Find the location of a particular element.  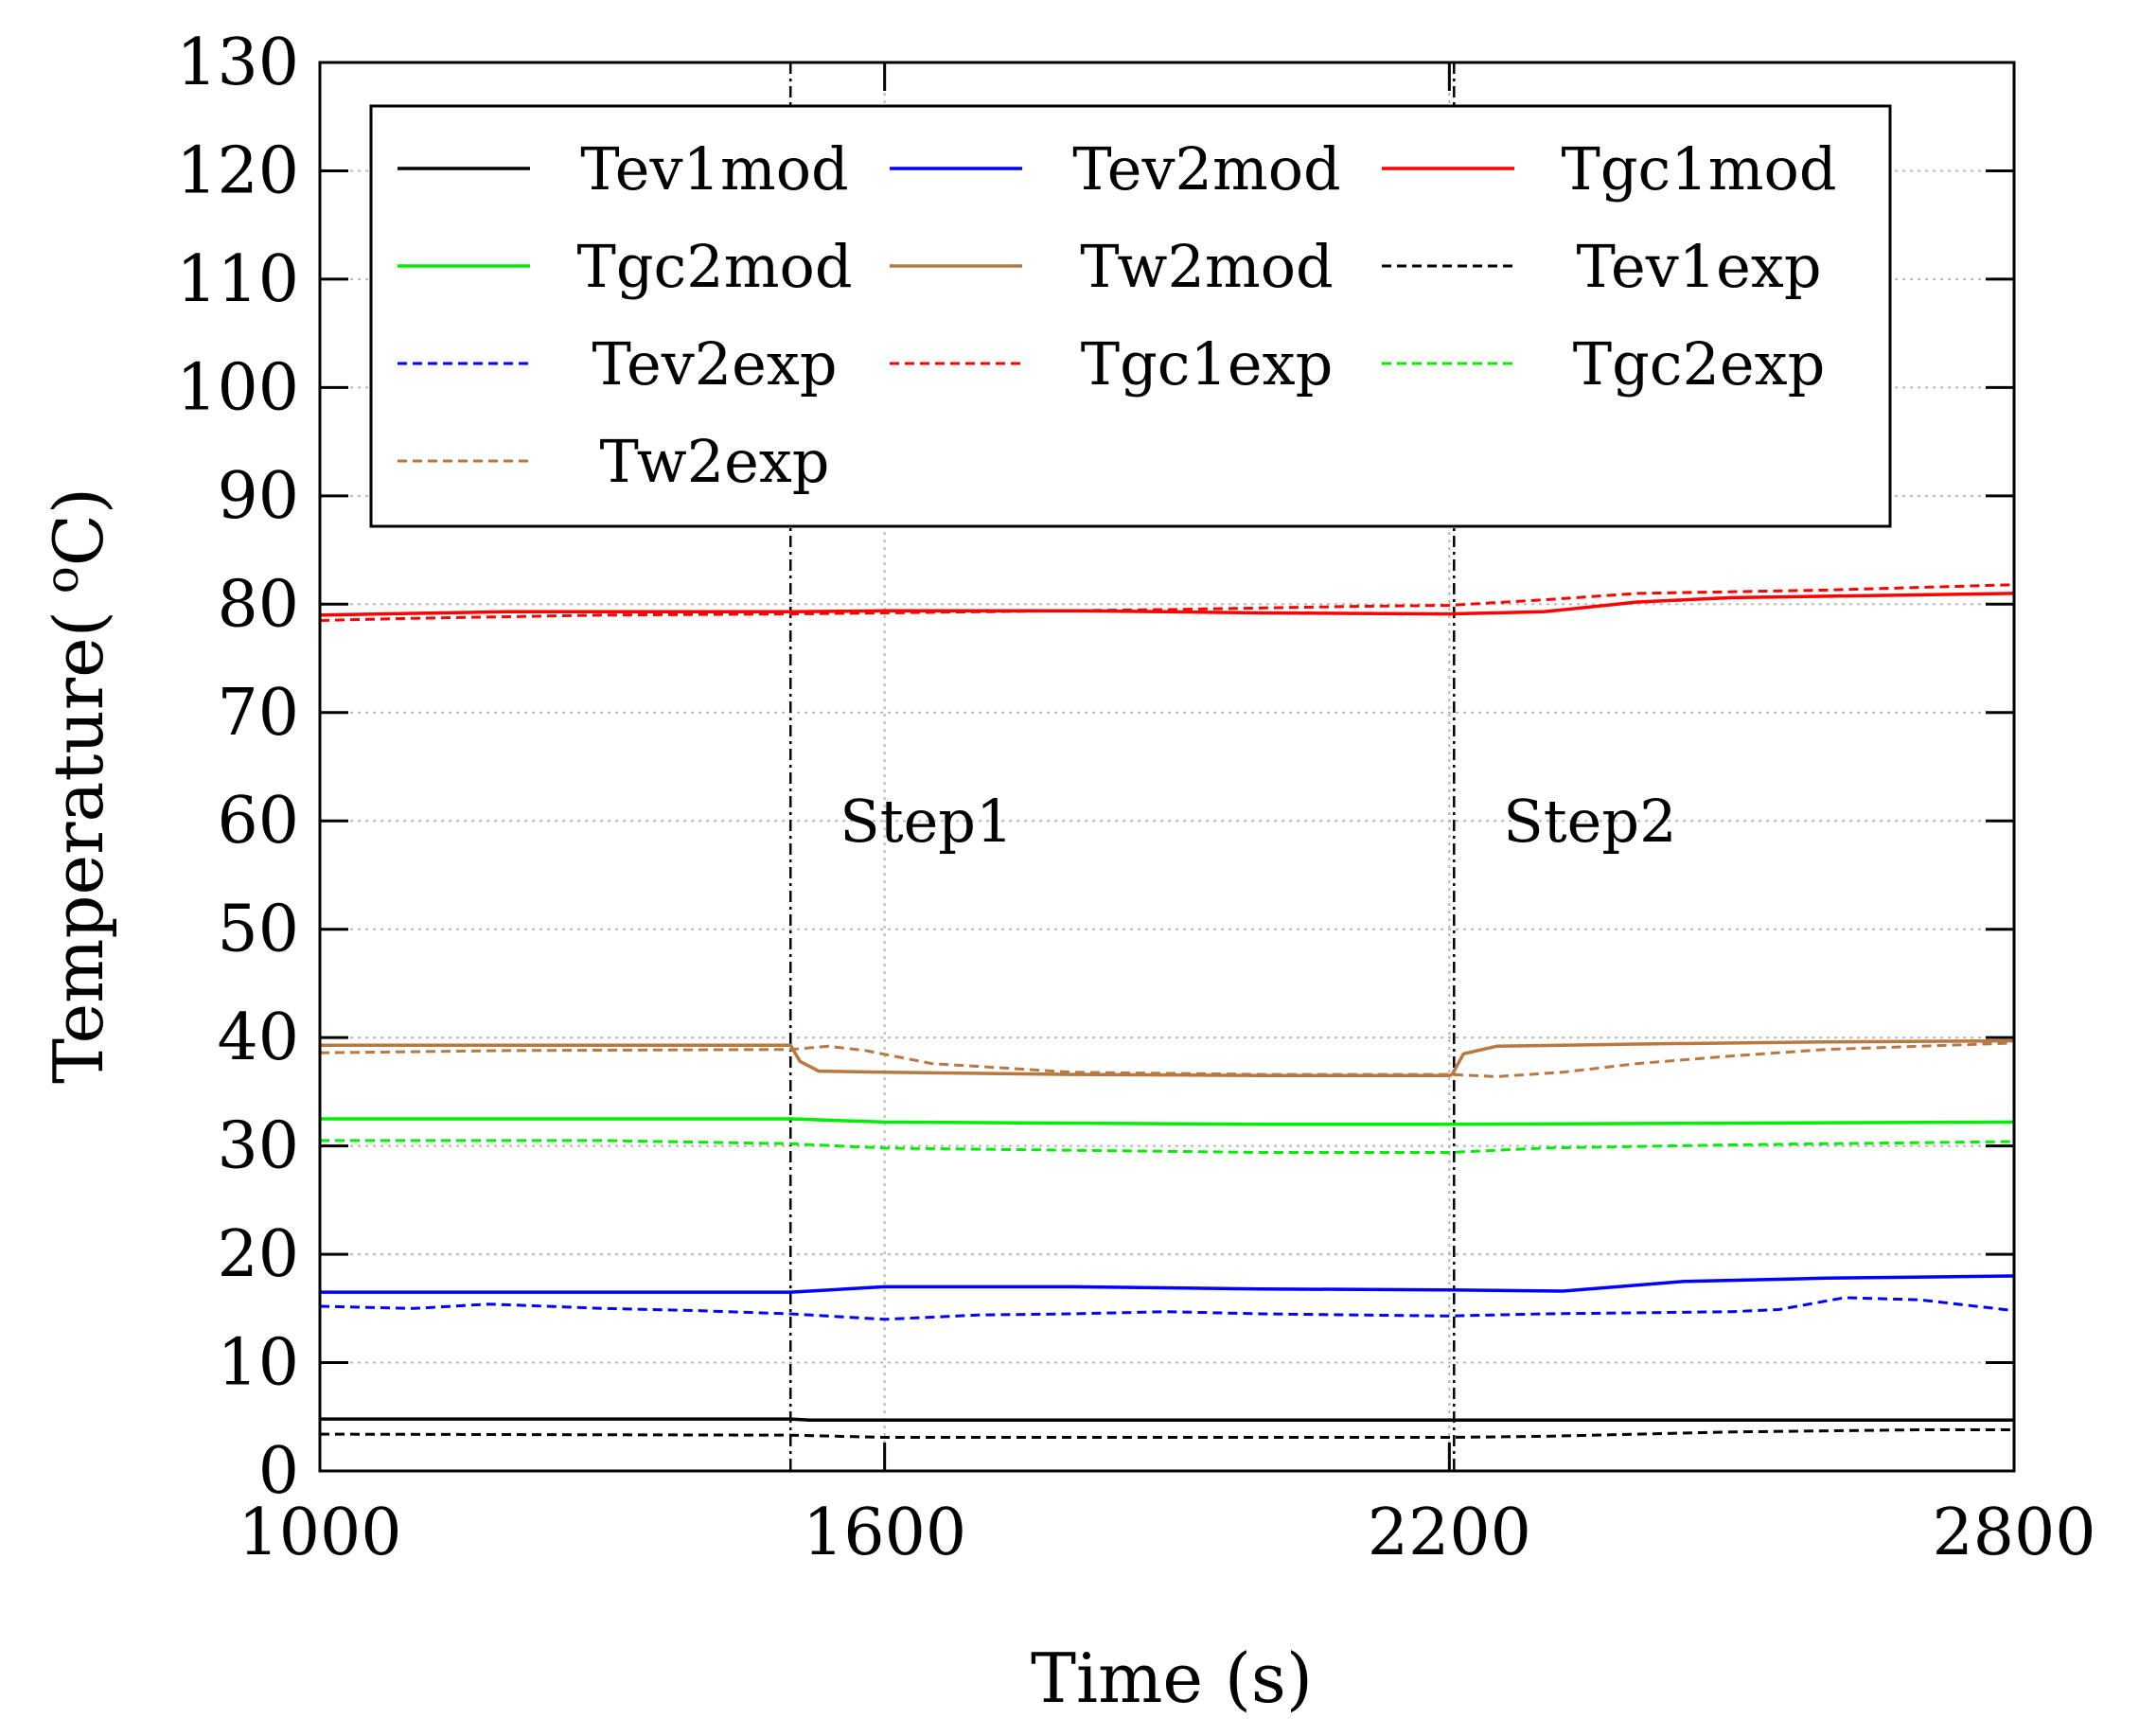

series-line-Tgc1mod is located at coordinates (1167, 604).